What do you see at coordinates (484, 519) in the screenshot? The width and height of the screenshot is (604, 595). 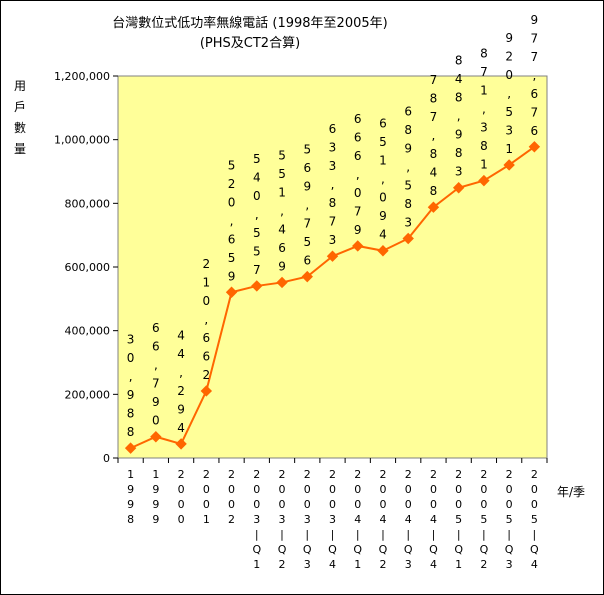 I see `x-tick-label: 2 0 0 5 | Q 2` at bounding box center [484, 519].